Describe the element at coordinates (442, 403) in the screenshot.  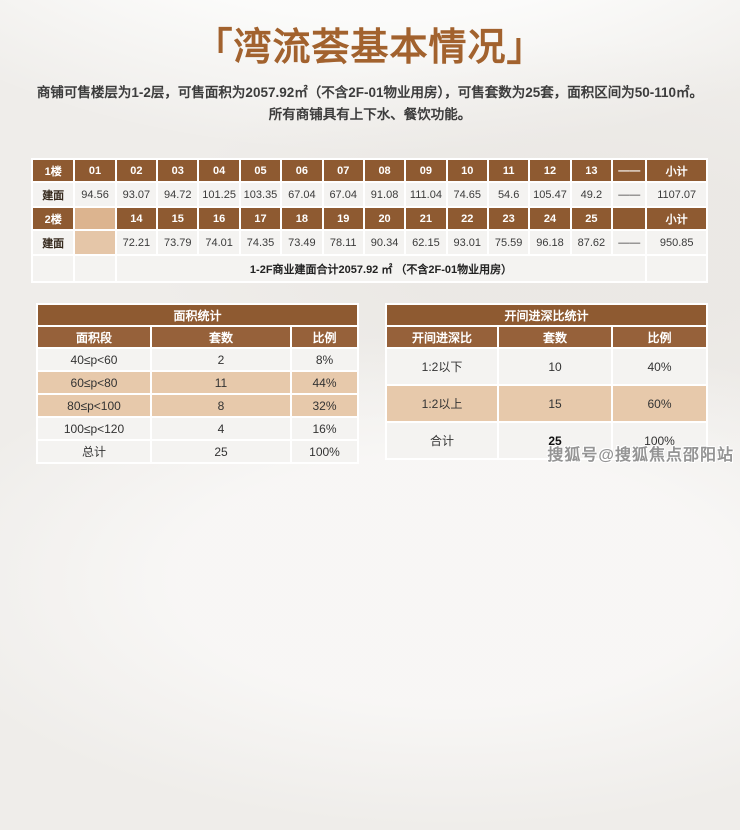
I see `stat-cell: 1:2以上` at that location.